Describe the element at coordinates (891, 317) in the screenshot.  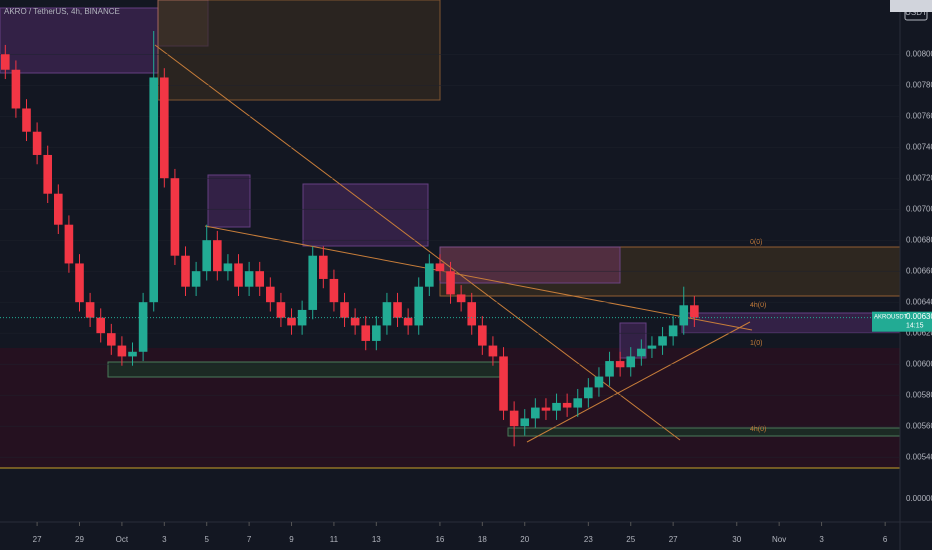
I see `symbol-label: AKROUSDT` at that location.